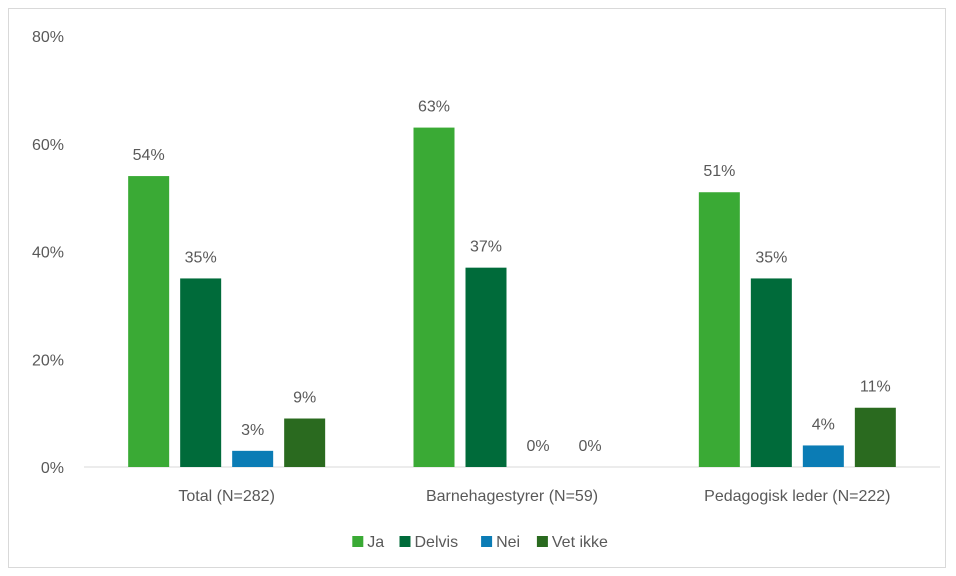  Describe the element at coordinates (437, 542) in the screenshot. I see `legend-label: Delvis` at that location.